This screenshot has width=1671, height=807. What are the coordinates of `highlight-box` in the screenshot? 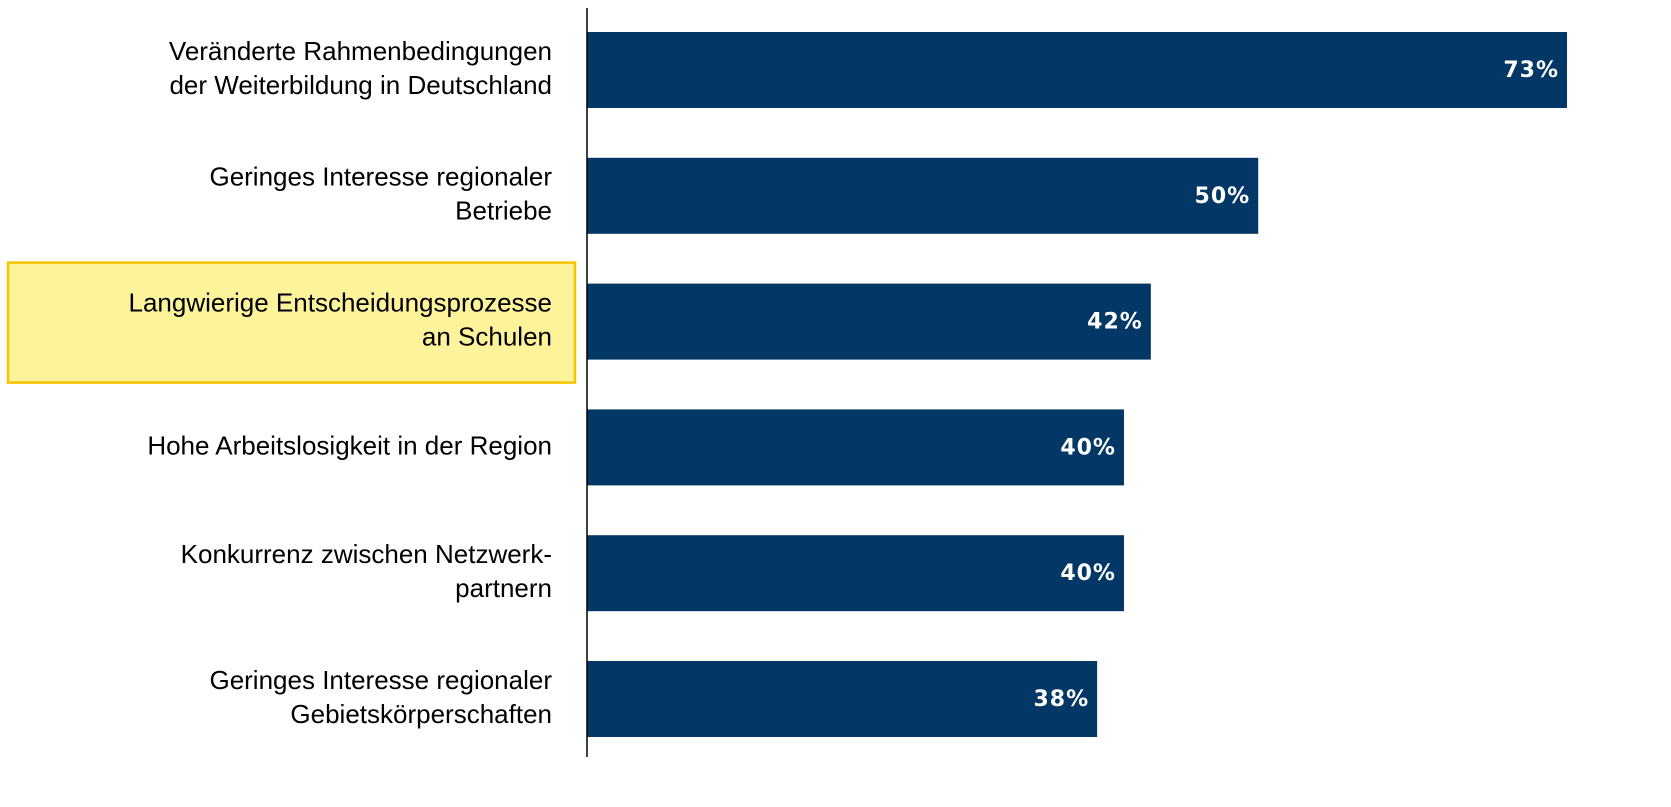 It's located at (291, 322).